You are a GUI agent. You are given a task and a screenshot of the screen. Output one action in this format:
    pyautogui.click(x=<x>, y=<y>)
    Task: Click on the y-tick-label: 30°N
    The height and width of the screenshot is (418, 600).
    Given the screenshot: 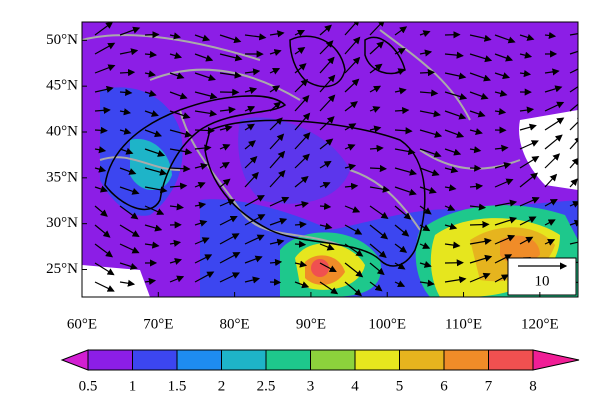 What is the action you would take?
    pyautogui.click(x=62, y=223)
    